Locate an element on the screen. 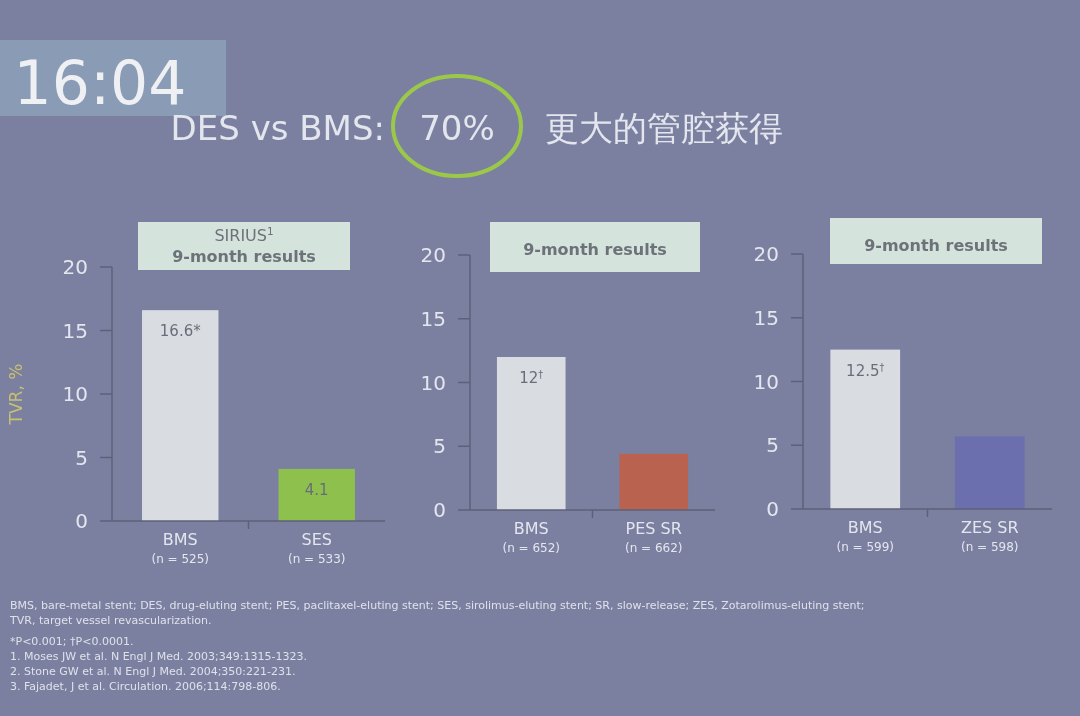  x-tick-label: BMS (n = 599) is located at coordinates (865, 536).